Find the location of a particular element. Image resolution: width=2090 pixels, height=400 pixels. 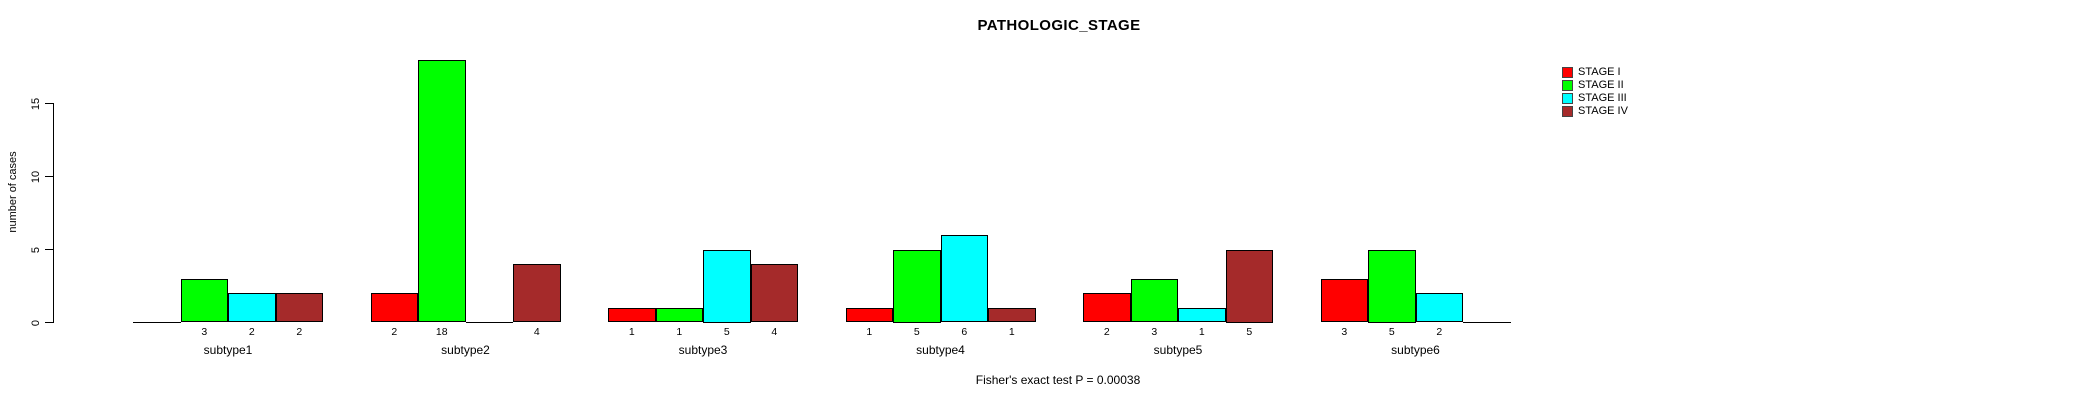

bar-subtype6-stage-ii is located at coordinates (1392, 286).